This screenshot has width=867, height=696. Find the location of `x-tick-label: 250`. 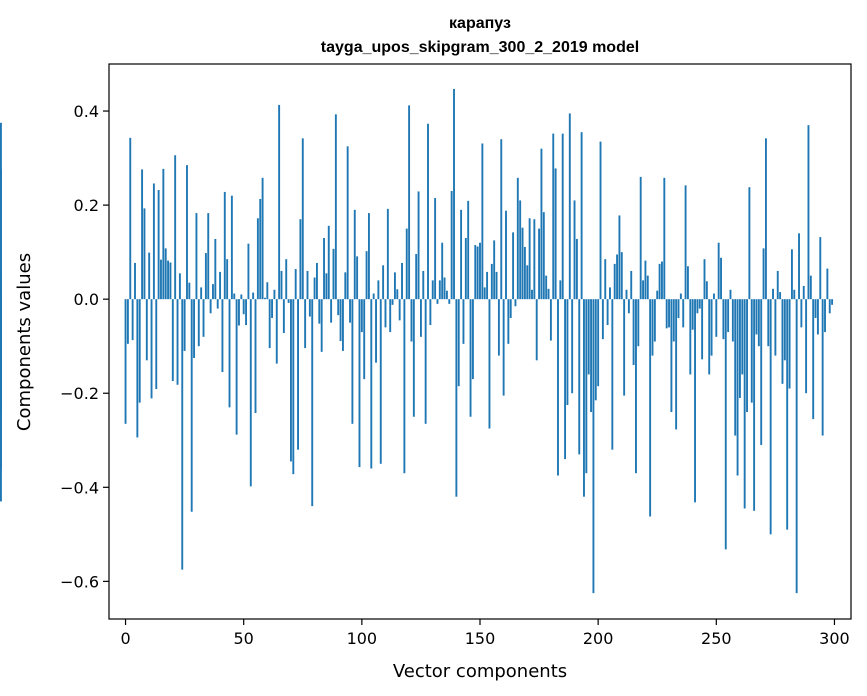

x-tick-label: 250 is located at coordinates (716, 638).